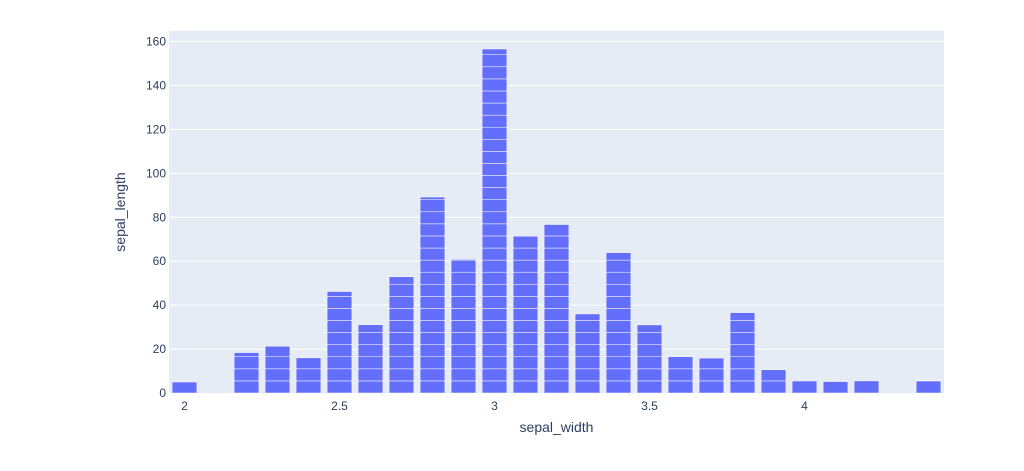 Image resolution: width=1024 pixels, height=471 pixels. Describe the element at coordinates (120, 211) in the screenshot. I see `y-axis-title: sepal_length` at that location.